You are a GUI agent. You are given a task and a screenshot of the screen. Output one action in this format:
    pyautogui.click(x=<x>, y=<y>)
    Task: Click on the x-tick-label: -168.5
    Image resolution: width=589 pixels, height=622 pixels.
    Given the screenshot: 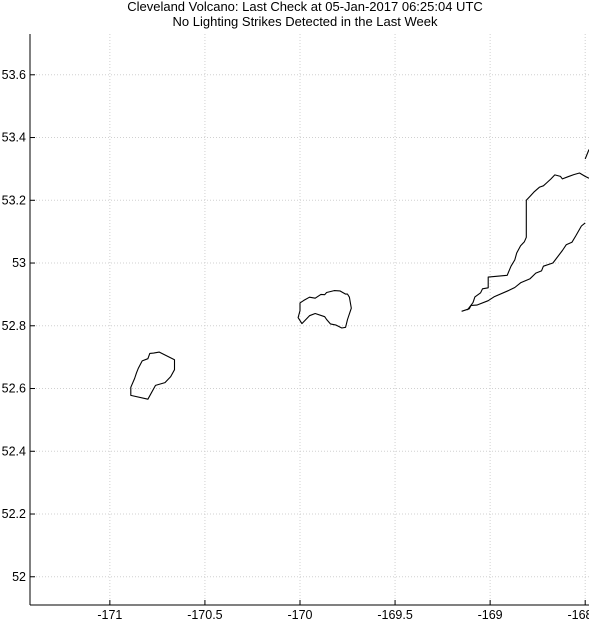 What is the action you would take?
    pyautogui.click(x=578, y=615)
    